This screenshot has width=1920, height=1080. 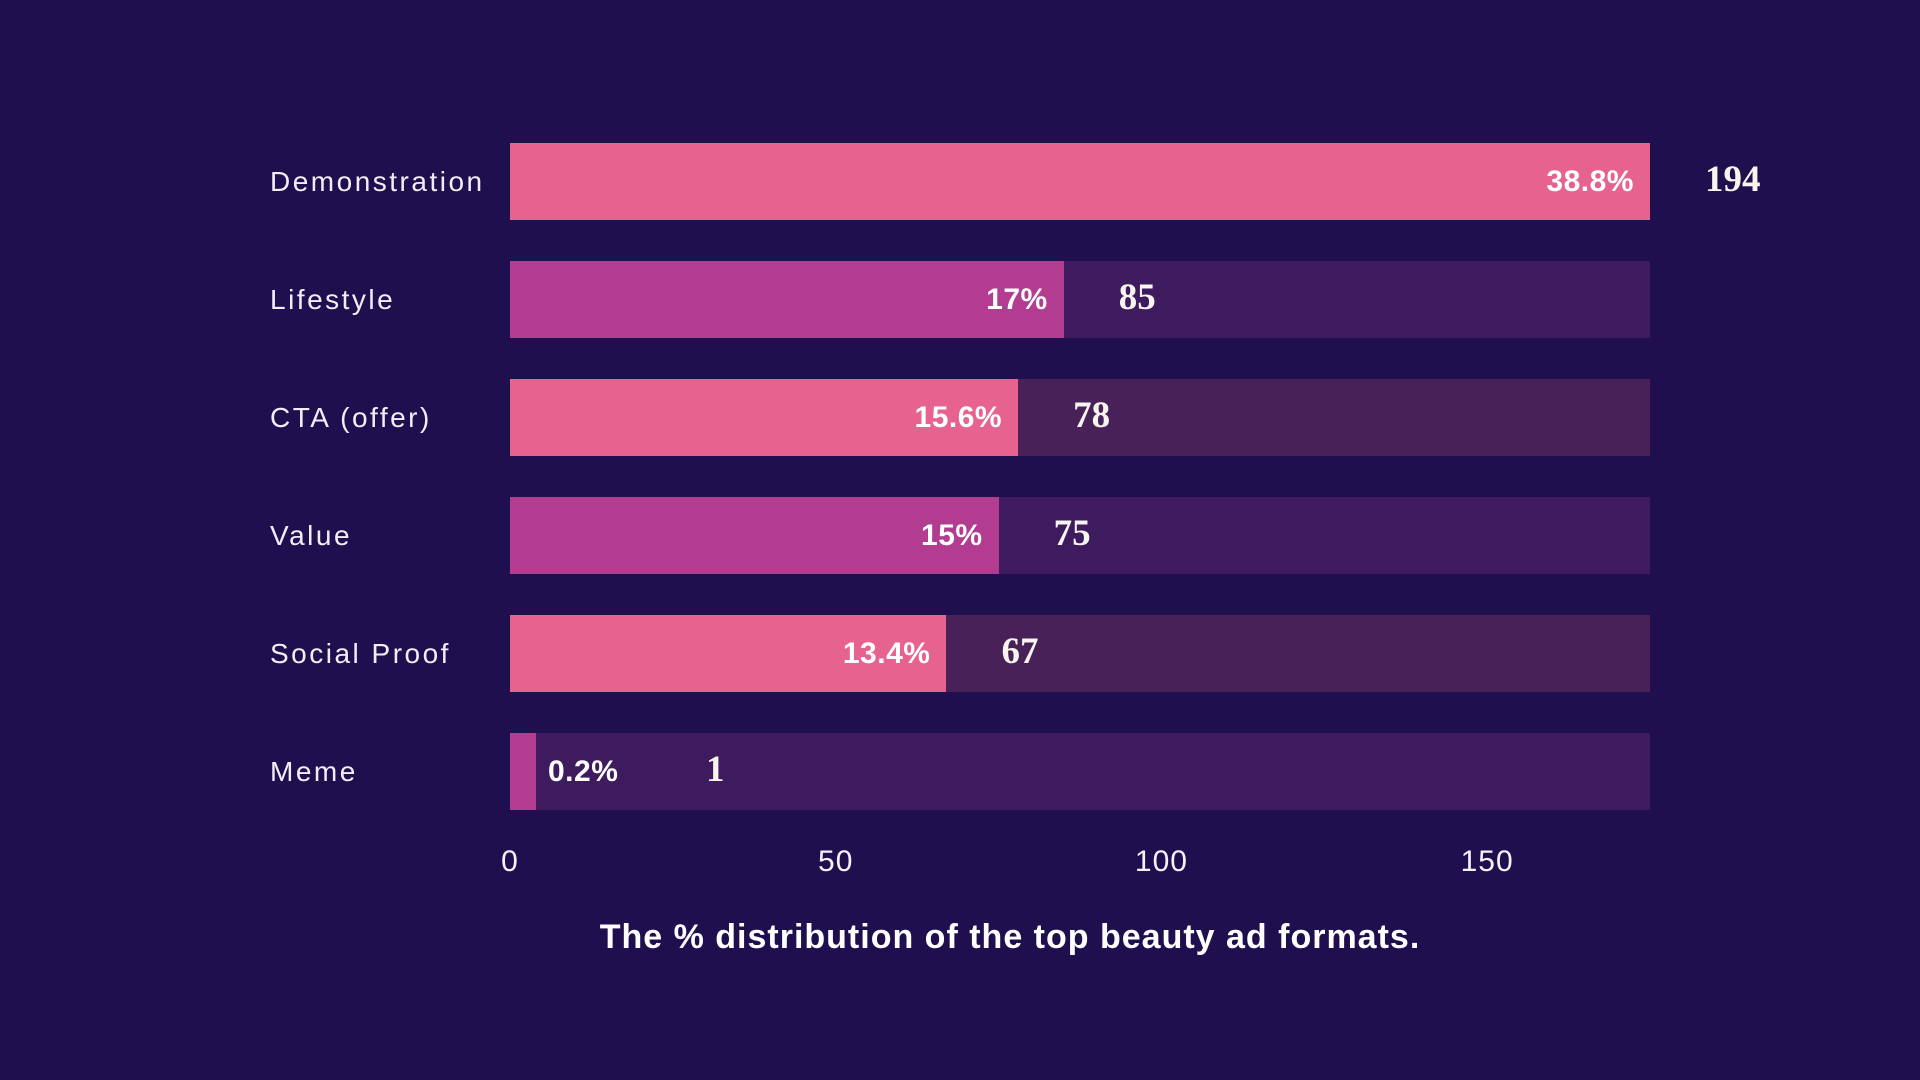 What do you see at coordinates (886, 653) in the screenshot?
I see `percent-label: 13.4%` at bounding box center [886, 653].